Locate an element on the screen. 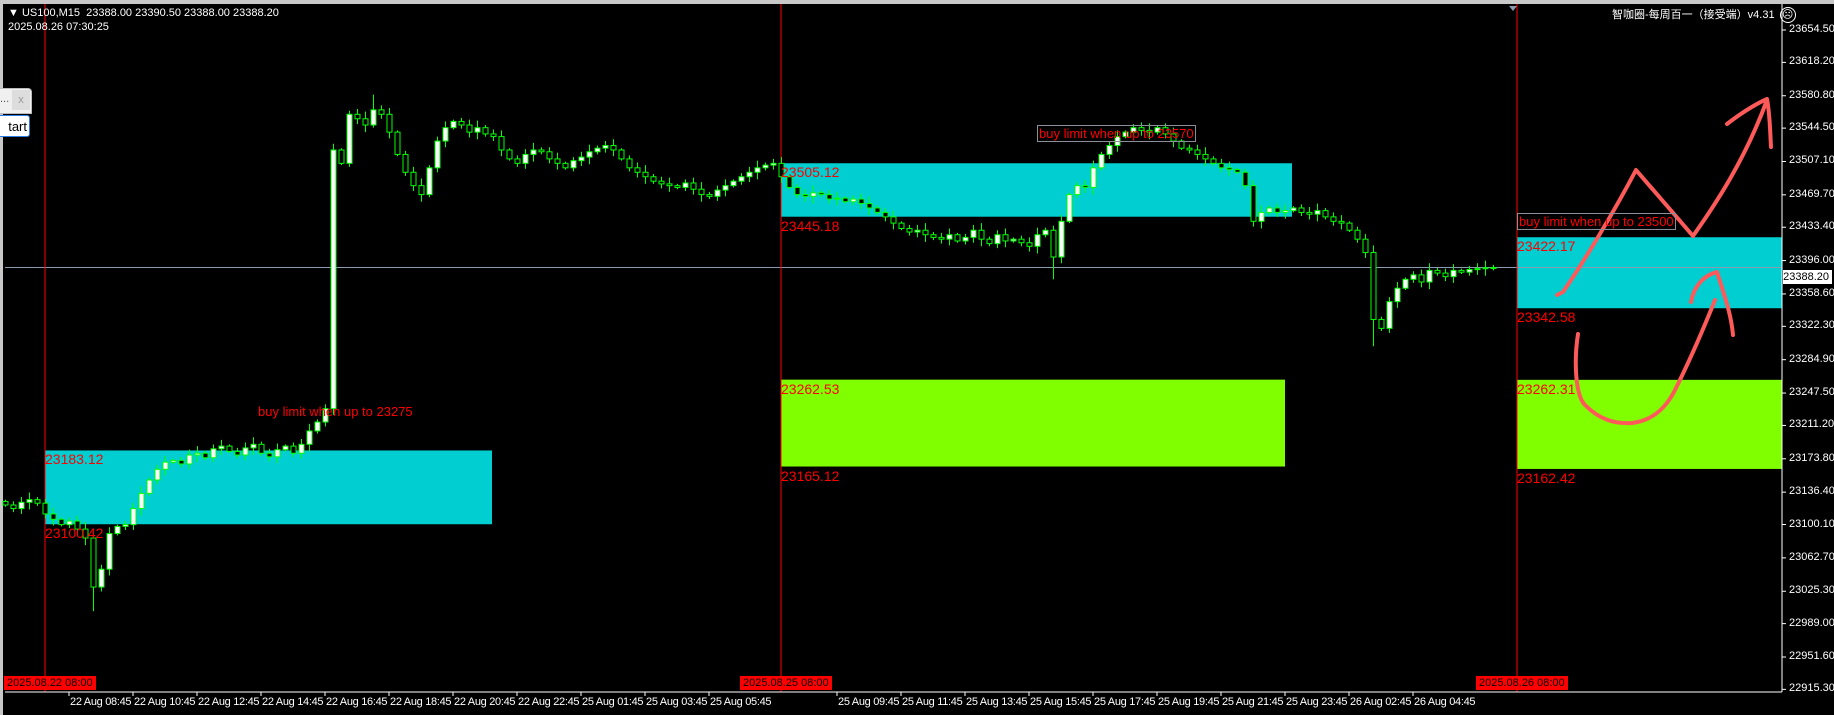 This screenshot has width=1834, height=715. price-label: 23247.50 is located at coordinates (1811, 392).